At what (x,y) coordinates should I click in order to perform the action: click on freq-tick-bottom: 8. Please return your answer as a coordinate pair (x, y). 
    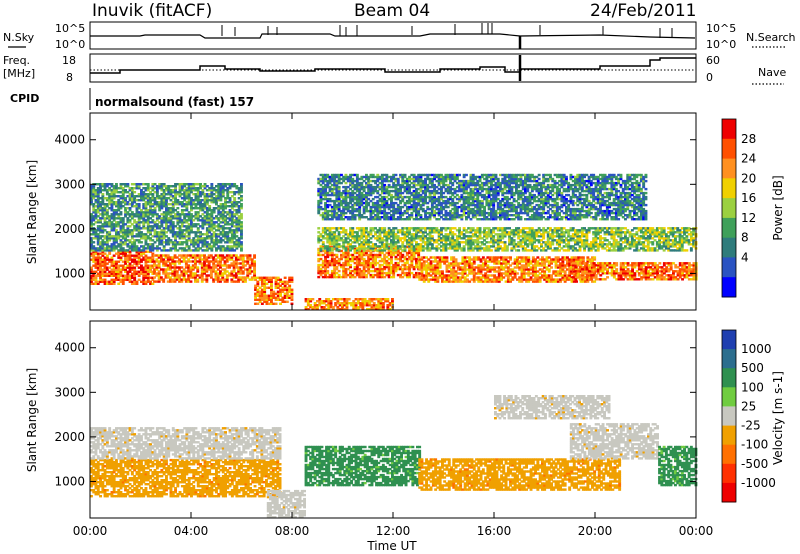
    Looking at the image, I should click on (69, 77).